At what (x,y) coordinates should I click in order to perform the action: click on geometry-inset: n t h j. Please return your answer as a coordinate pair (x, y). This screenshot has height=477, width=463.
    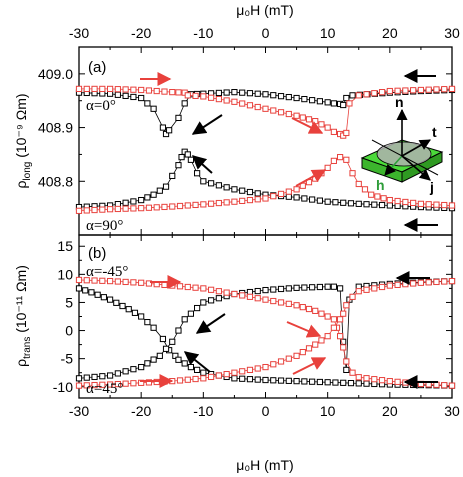
    Looking at the image, I should click on (402, 144).